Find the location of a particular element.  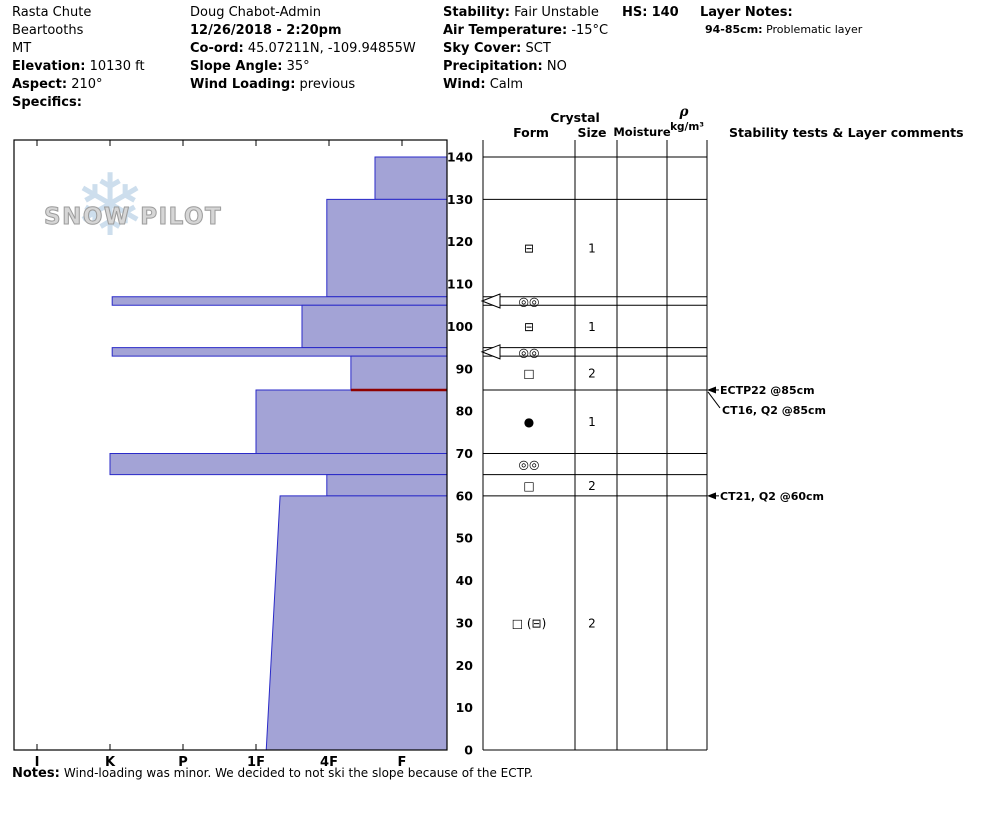

hardness-label: P is located at coordinates (183, 762).